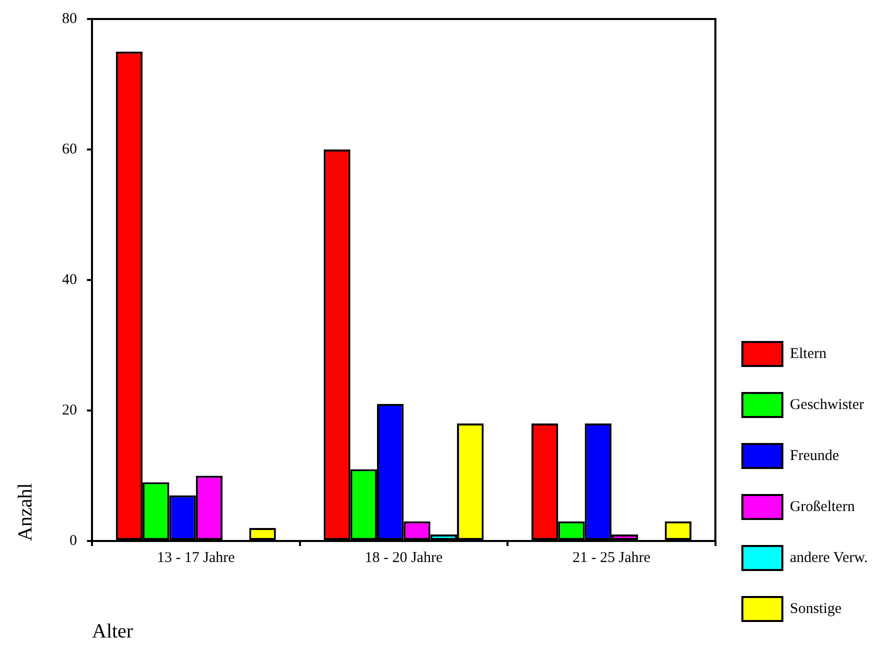 Image resolution: width=884 pixels, height=652 pixels. Describe the element at coordinates (69, 18) in the screenshot. I see `y-tick-label: 80` at that location.